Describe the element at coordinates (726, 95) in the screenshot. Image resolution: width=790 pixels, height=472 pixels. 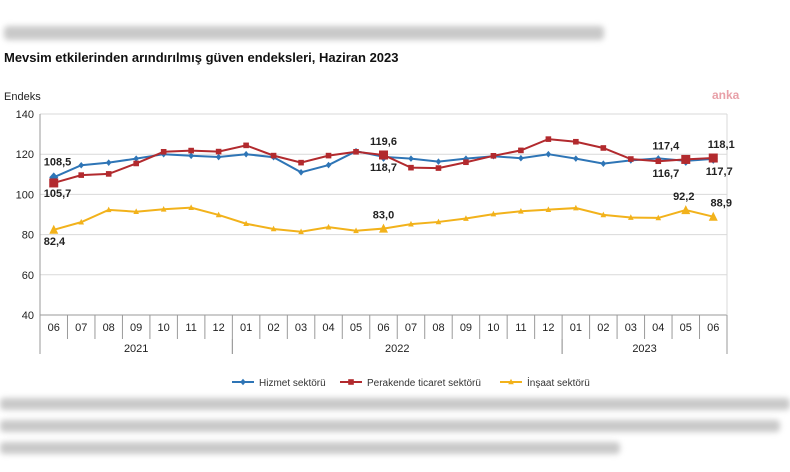
I see `watermark-logo: anka` at that location.